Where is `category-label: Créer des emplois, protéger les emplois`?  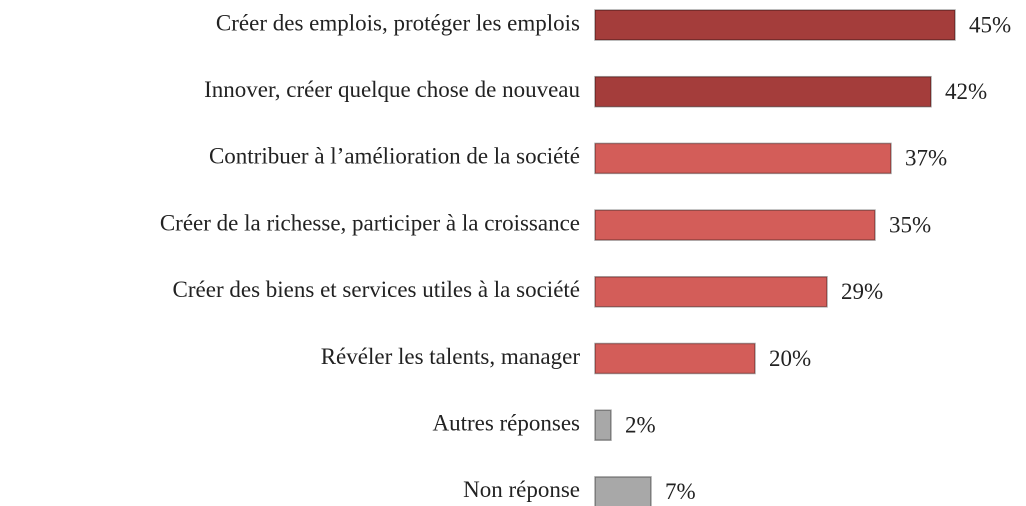 category-label: Créer des emplois, protéger les emplois is located at coordinates (398, 22).